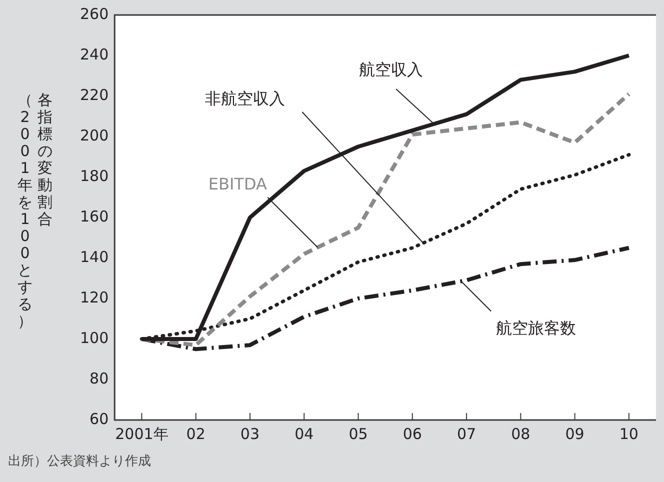 The width and height of the screenshot is (664, 482). What do you see at coordinates (237, 184) in the screenshot?
I see `text: EBITDA` at bounding box center [237, 184].